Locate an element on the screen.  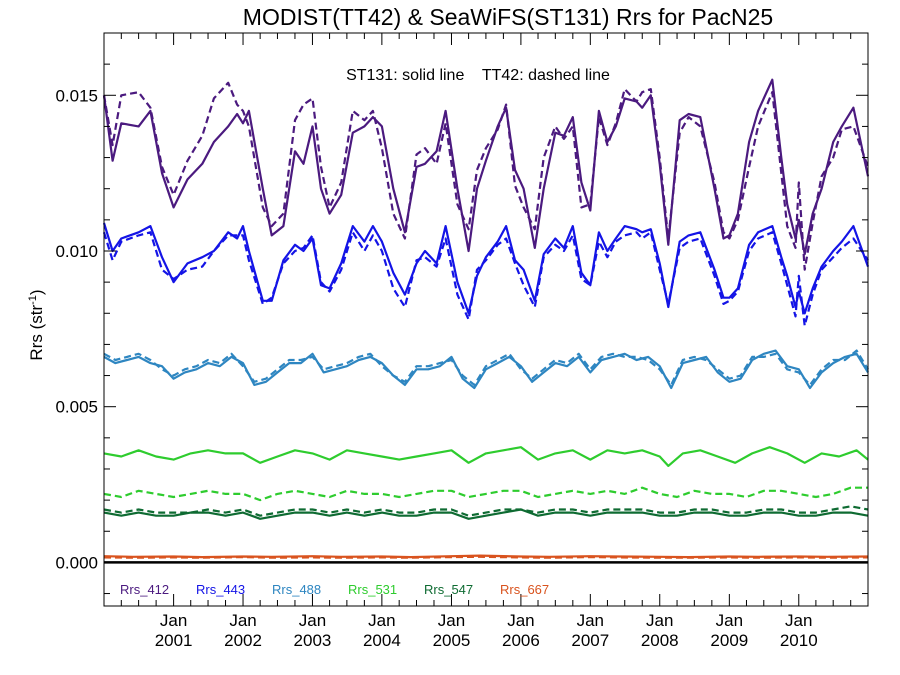
y-tick-label: 0.015 is located at coordinates (76, 95).